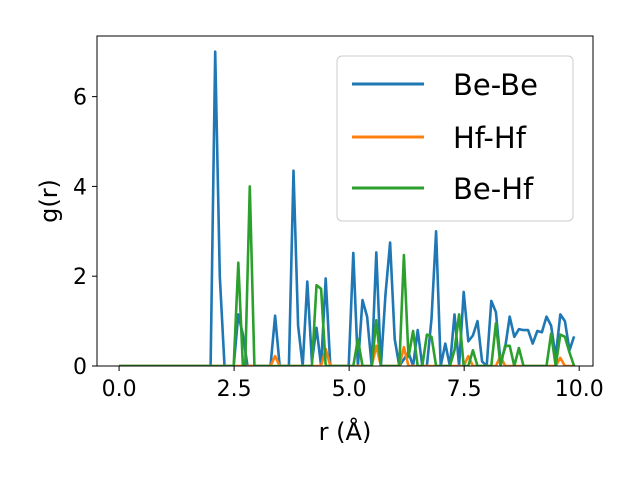 This screenshot has width=640, height=480. I want to click on legend: Be-Be Hf-Hf Be-Hf, so click(455, 138).